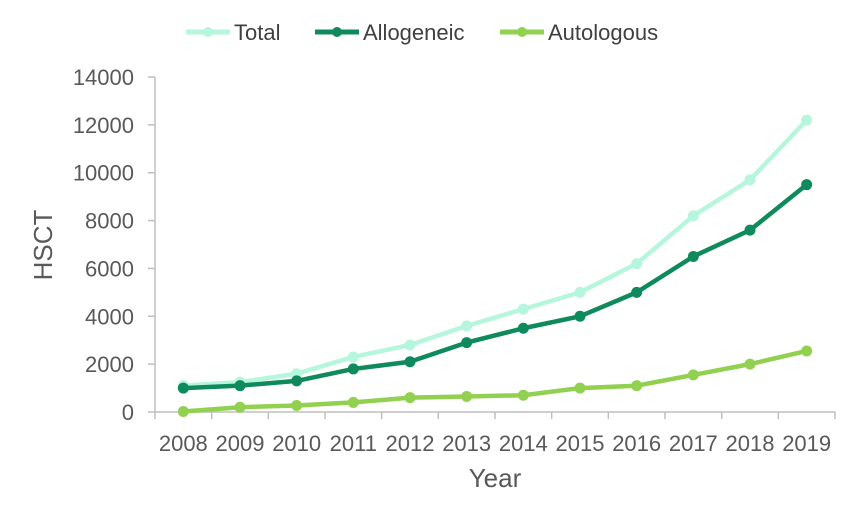  What do you see at coordinates (233, 32) in the screenshot?
I see `legend-item-total: Total` at bounding box center [233, 32].